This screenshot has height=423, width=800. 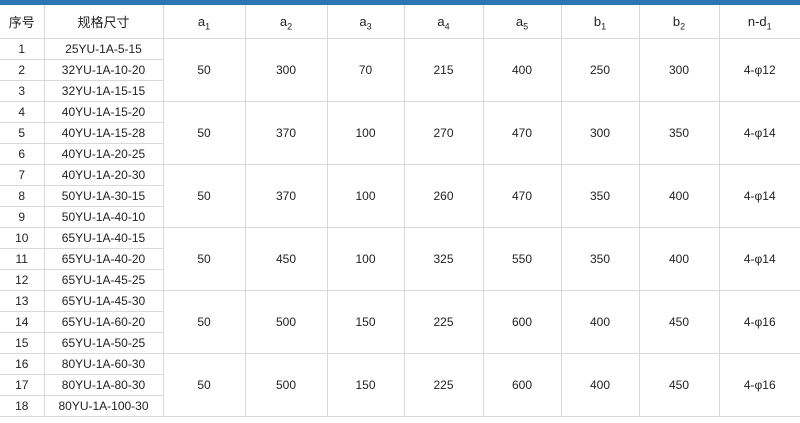 I want to click on a2-value-cell: 450, so click(x=286, y=259).